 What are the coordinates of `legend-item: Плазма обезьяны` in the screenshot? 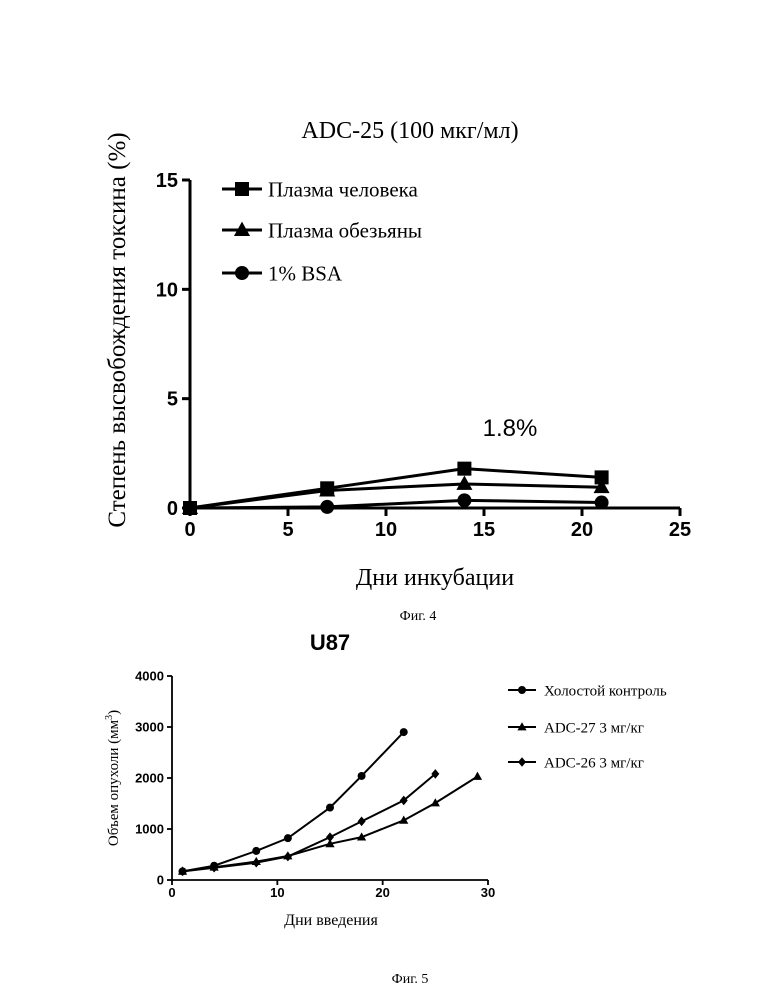 It's located at (322, 230).